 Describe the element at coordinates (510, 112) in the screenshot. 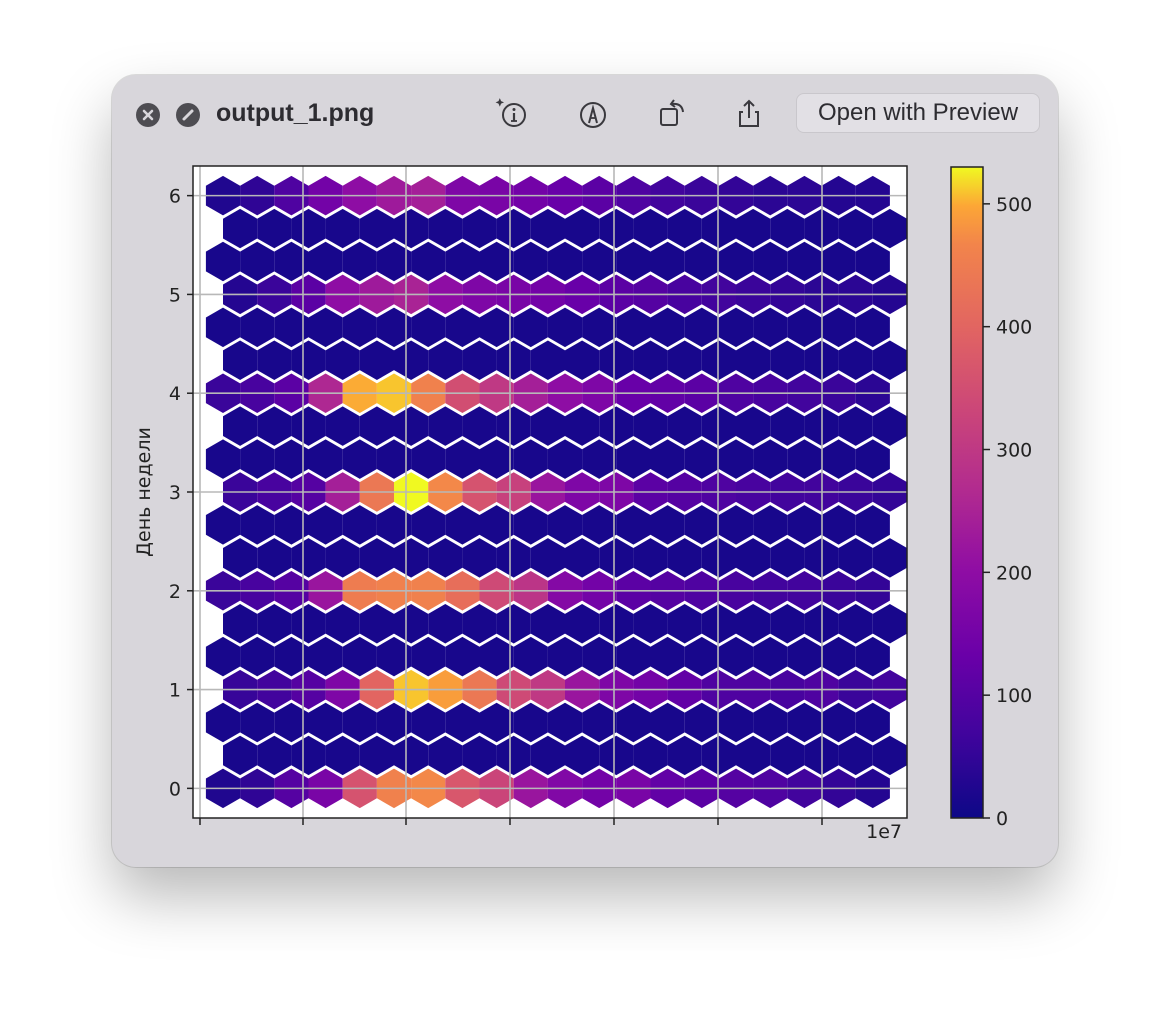

I see `info-icon` at that location.